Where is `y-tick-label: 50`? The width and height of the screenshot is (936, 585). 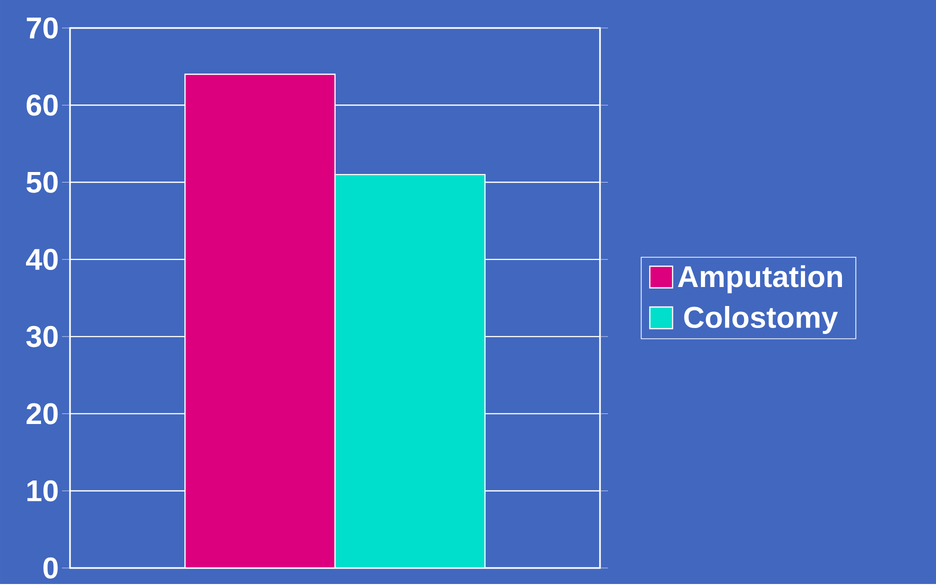 y-tick-label: 50 is located at coordinates (42, 182).